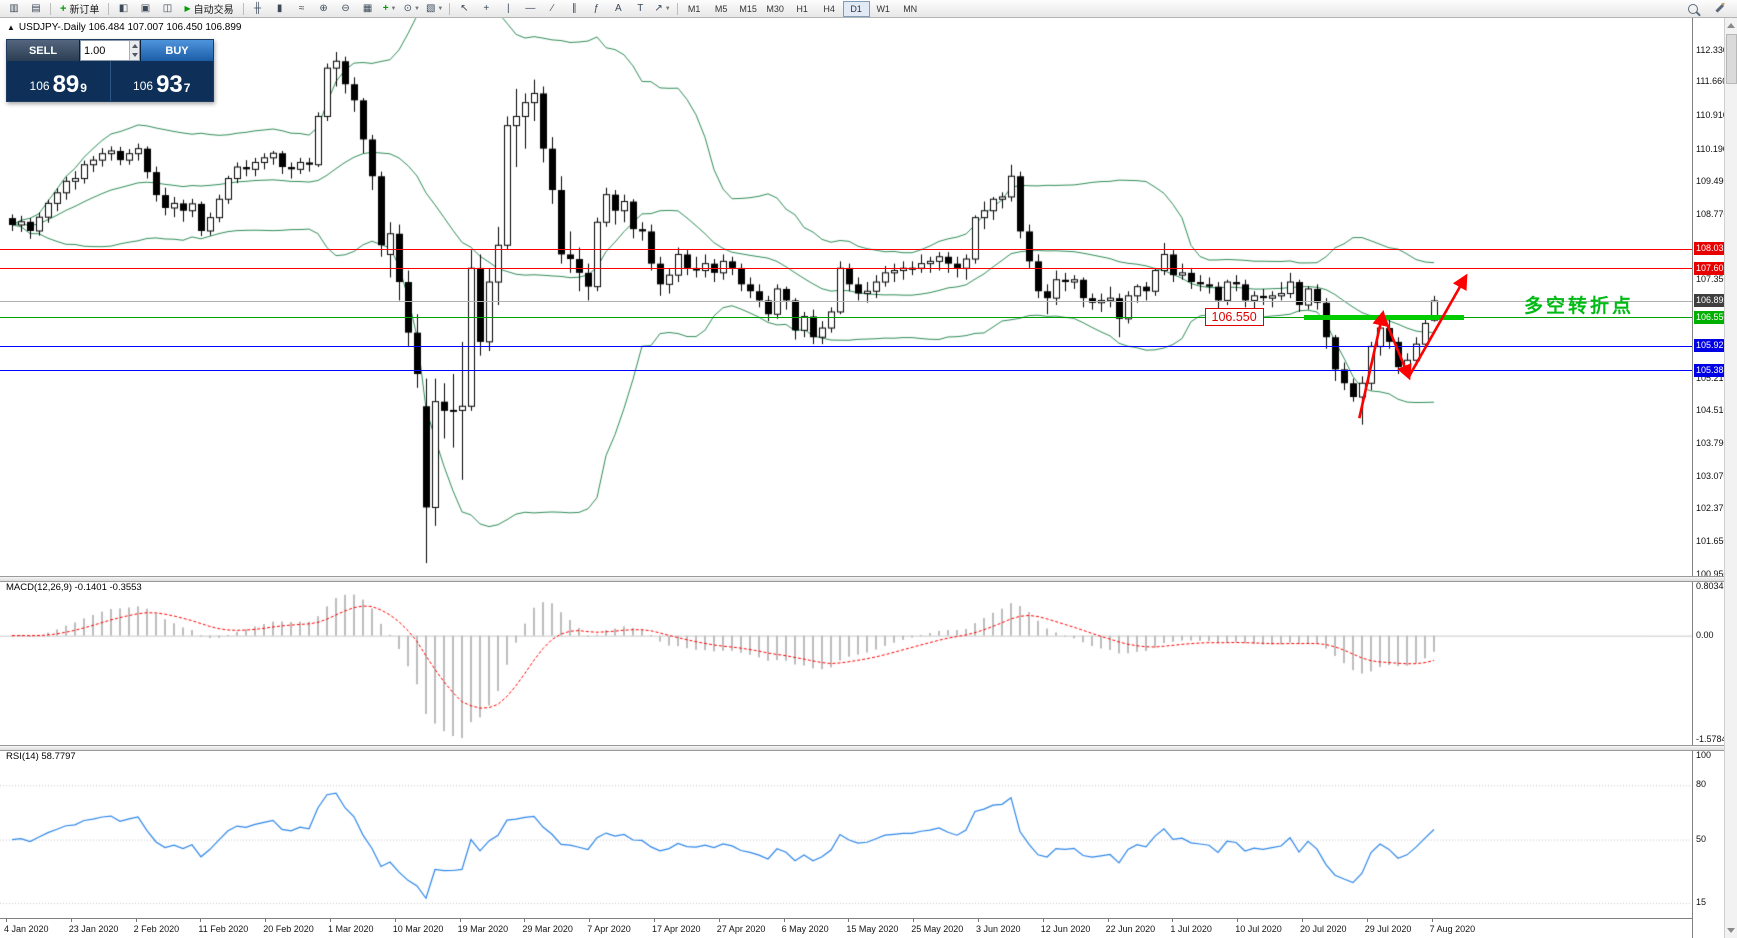 This screenshot has height=938, width=1737. I want to click on zoom-out-button: ⊖, so click(345, 8).